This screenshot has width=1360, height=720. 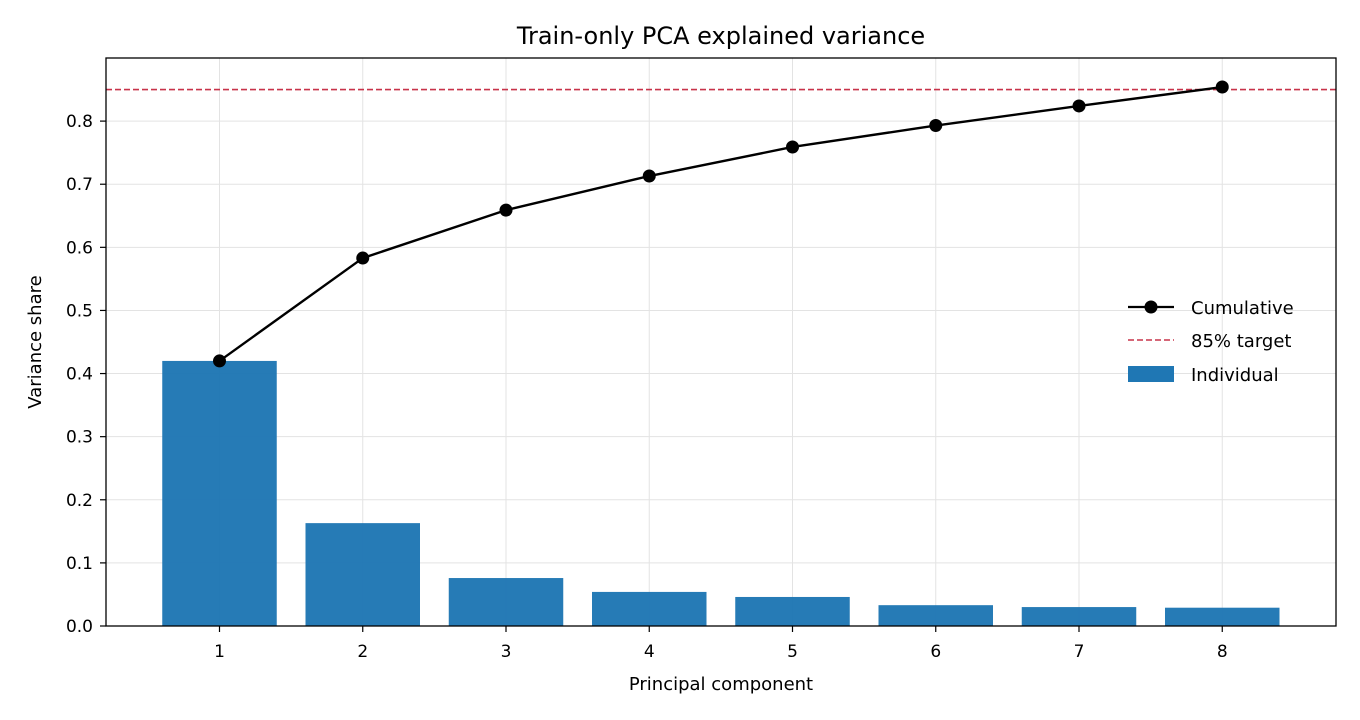 I want to click on x-tick-label: 2, so click(x=362, y=652).